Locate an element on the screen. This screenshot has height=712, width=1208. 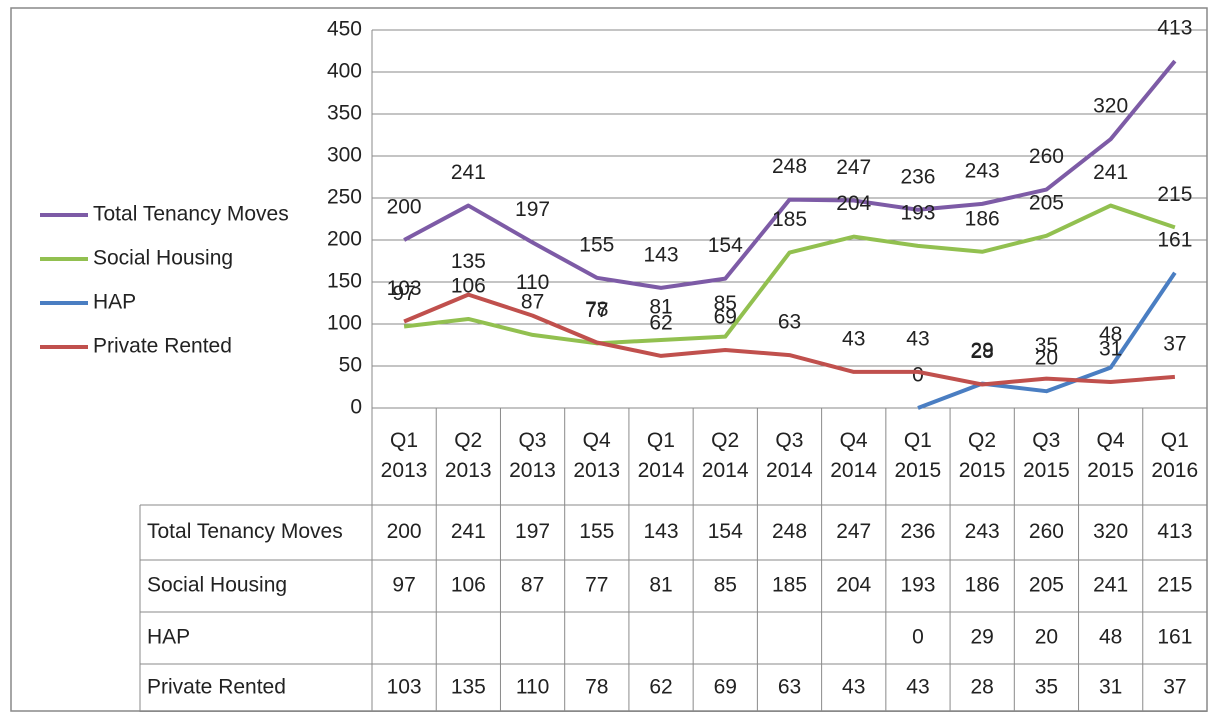
data-label: 106 is located at coordinates (468, 286).